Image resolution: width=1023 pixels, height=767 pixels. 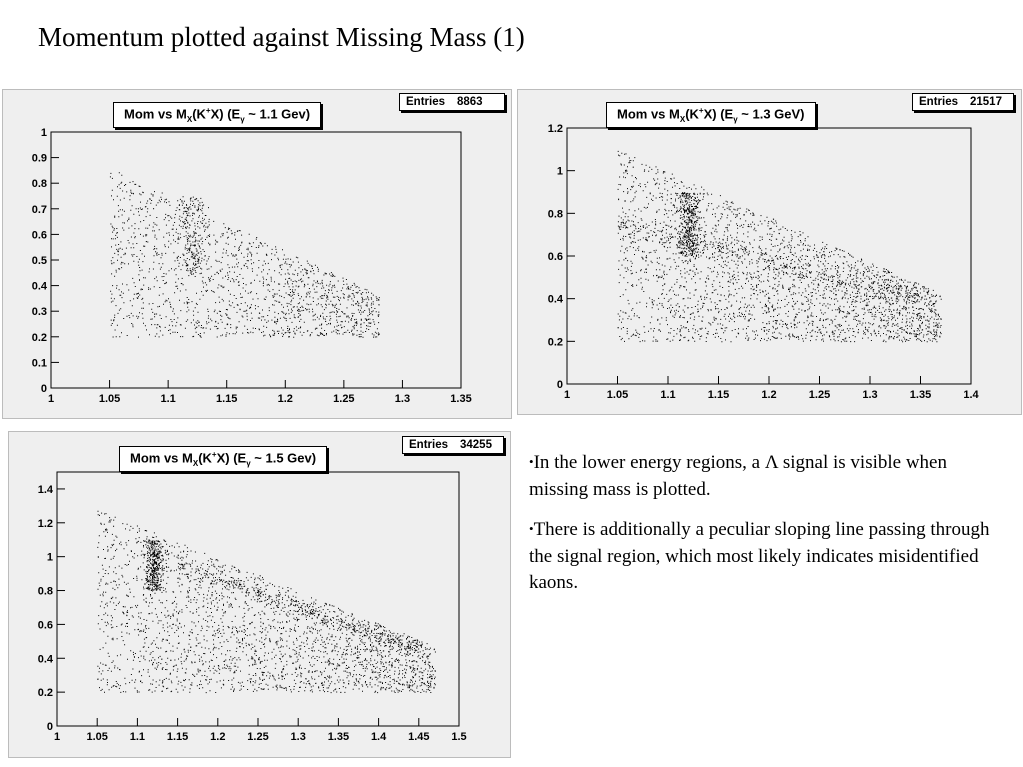 What do you see at coordinates (39, 210) in the screenshot?
I see `y-tick-label: 0.7` at bounding box center [39, 210].